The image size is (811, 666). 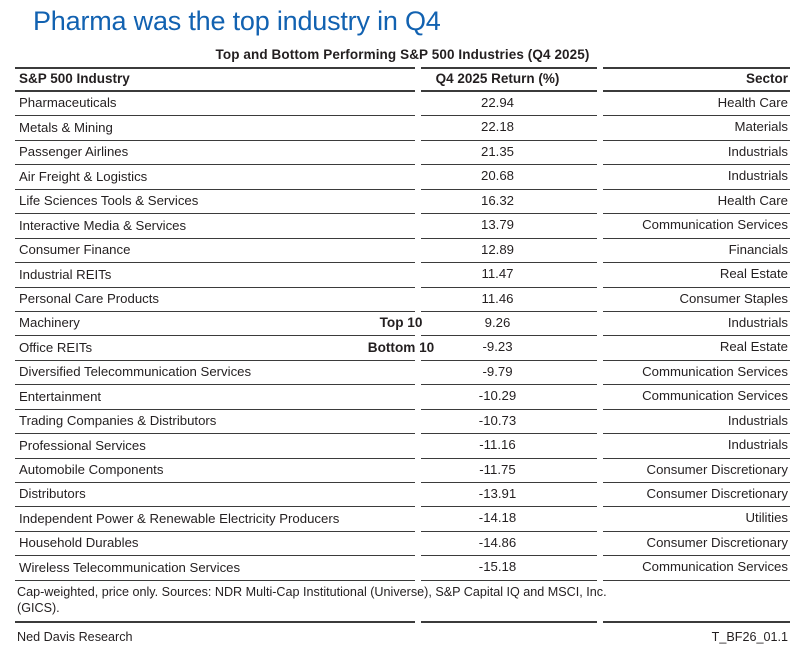 I want to click on table-row: Machinery Top 10 9.26 Industrials, so click(x=402, y=324).